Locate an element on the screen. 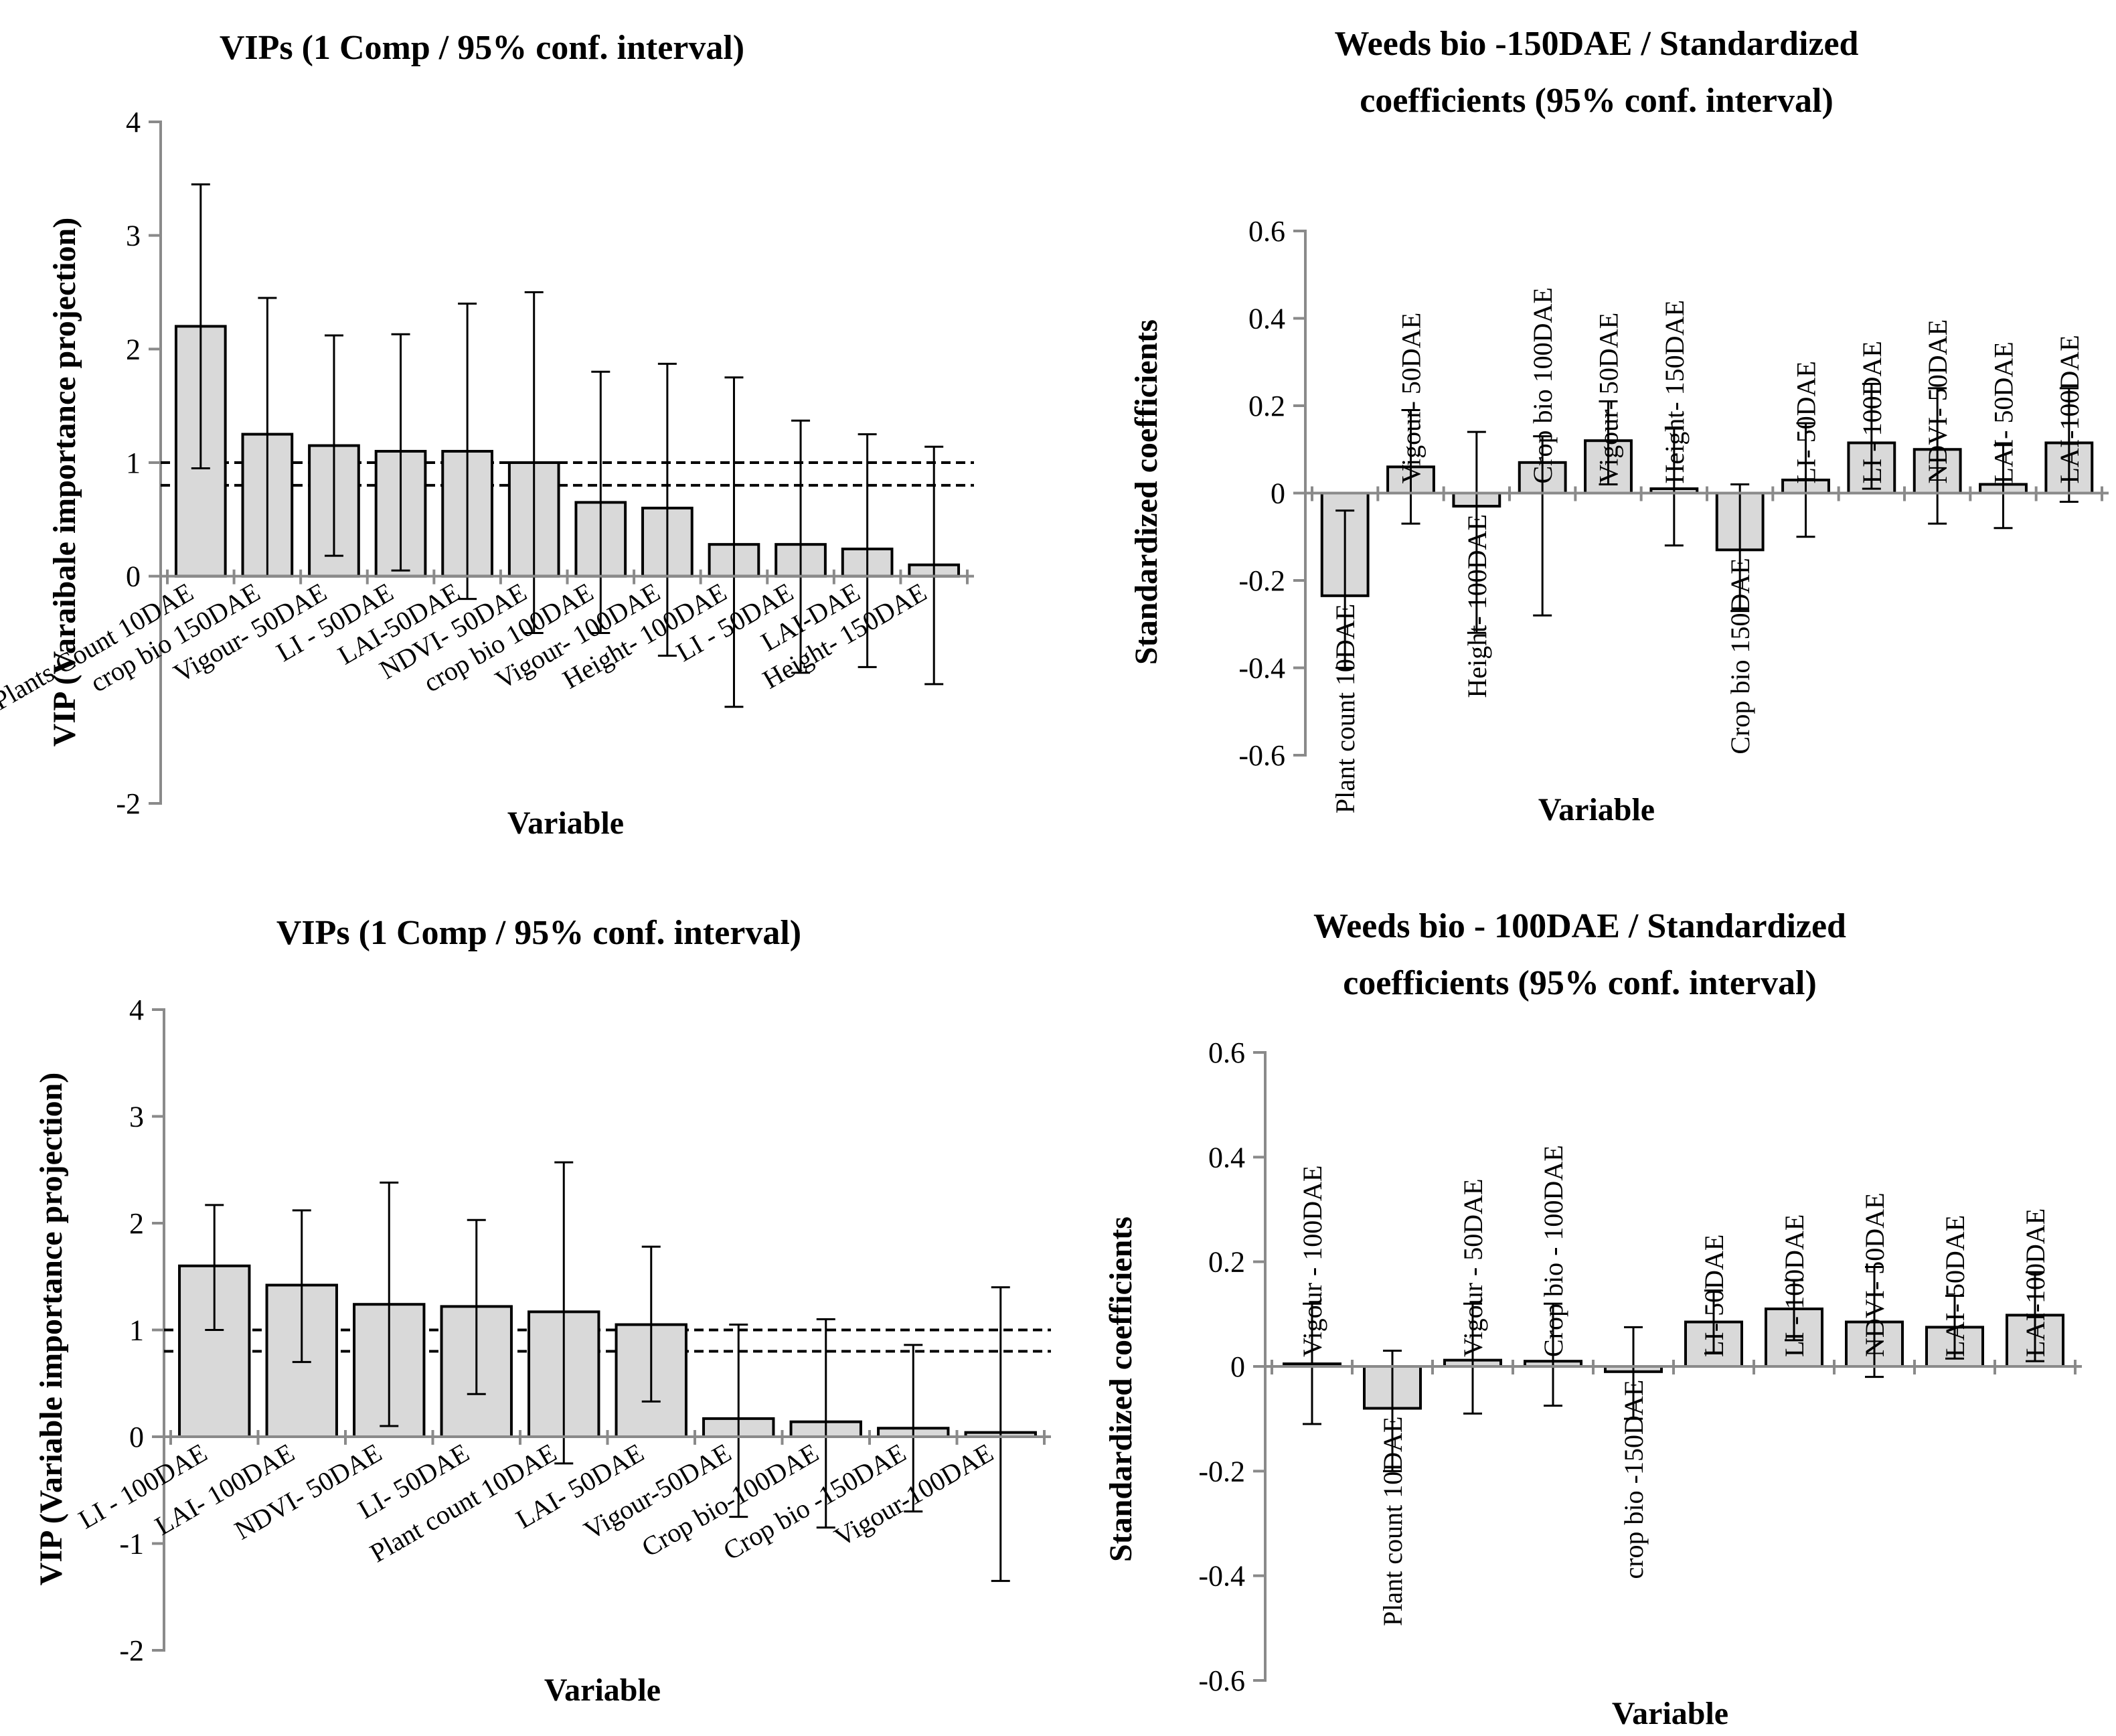  category-label: Crop bio - 100DAE is located at coordinates (1553, 1251).